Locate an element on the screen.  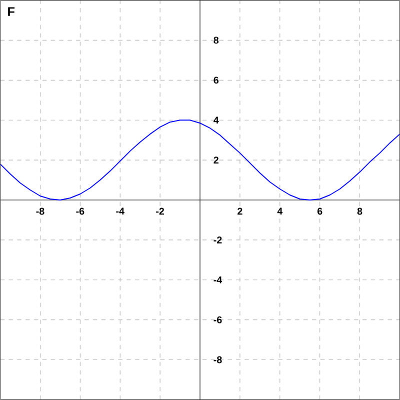
y-tick-label: -6 is located at coordinates (218, 320).